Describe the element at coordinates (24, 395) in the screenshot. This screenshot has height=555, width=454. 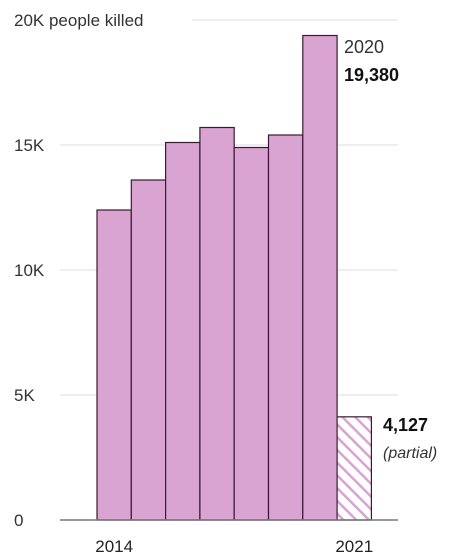
I see `y-tick-label: 5K` at that location.